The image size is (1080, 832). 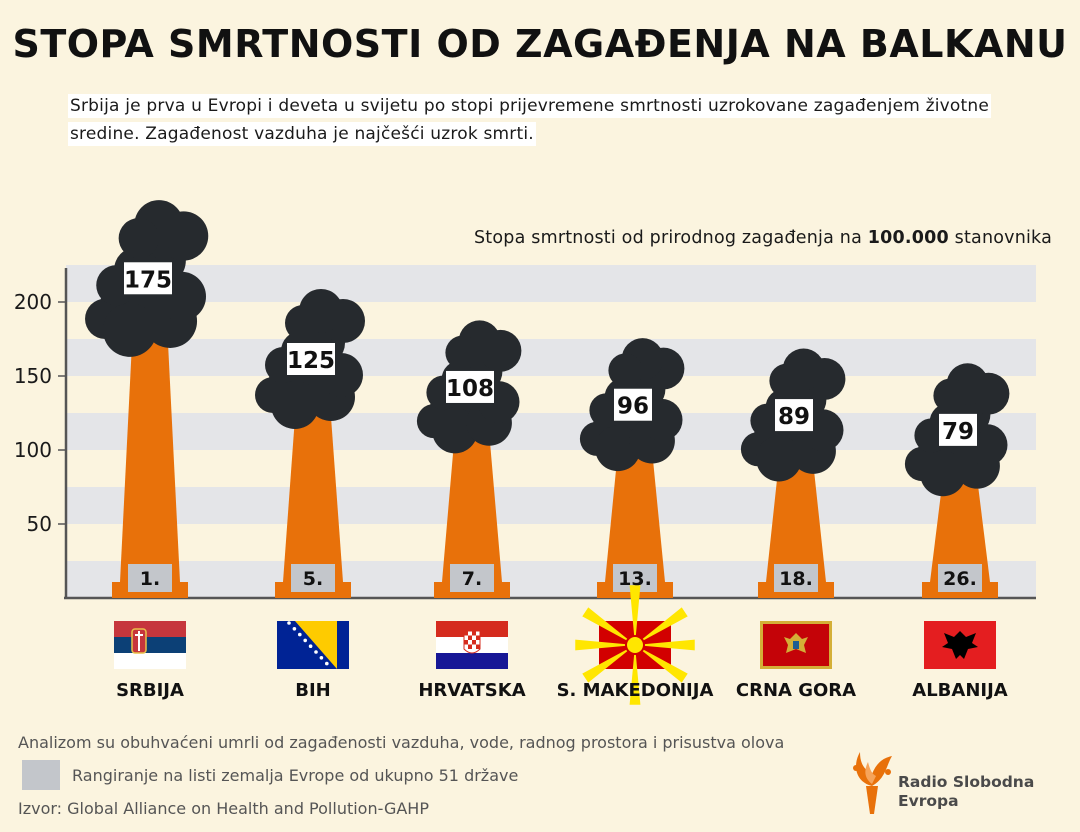 I want to click on flag-triangle, so click(x=316, y=645).